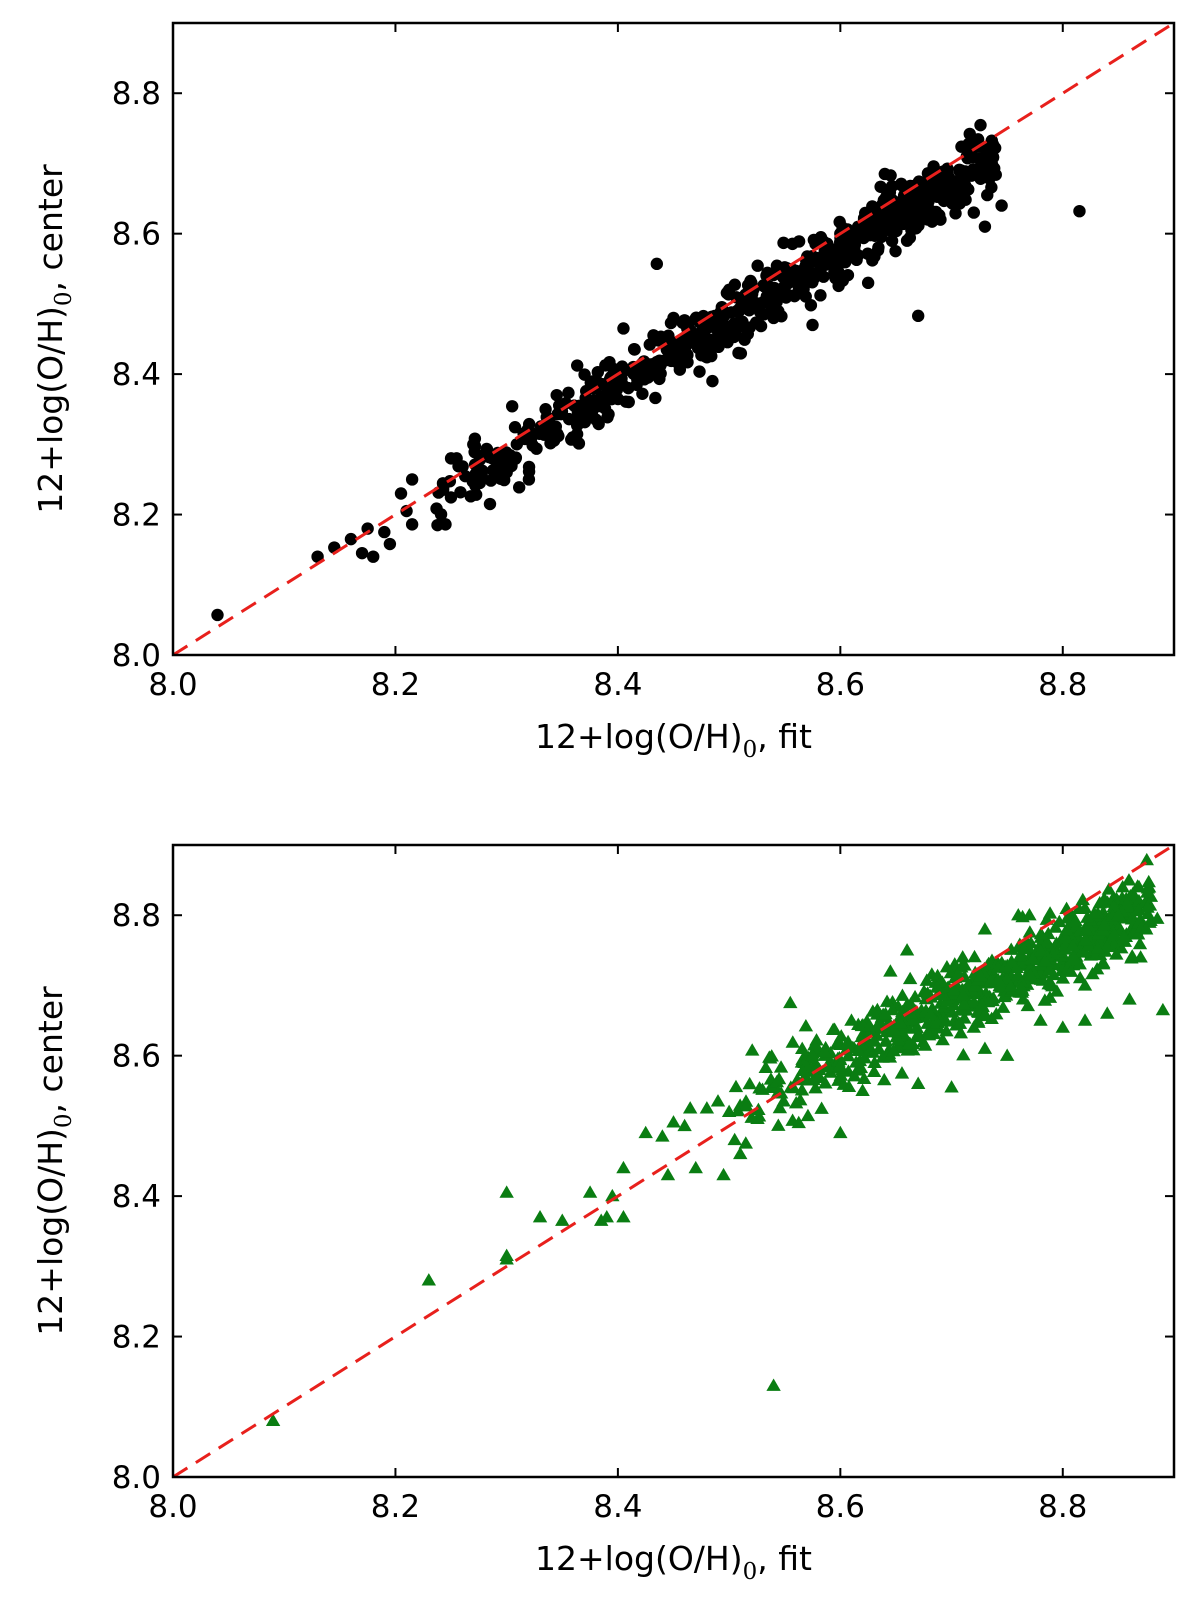  Describe the element at coordinates (136, 1057) in the screenshot. I see `y-tick-label: 8.6` at that location.